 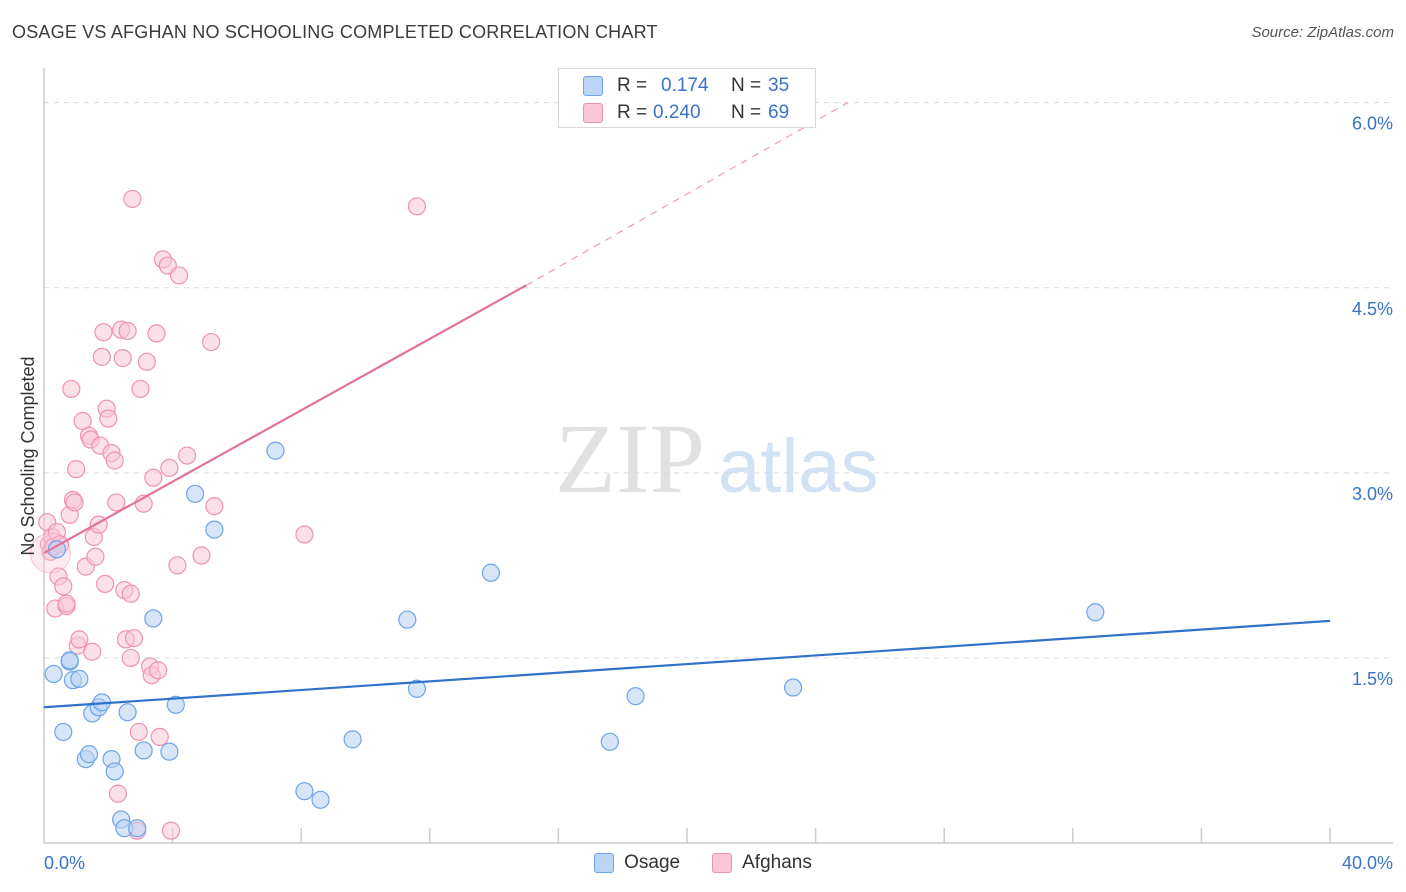 I want to click on legend-label-osage: Osage, so click(x=652, y=862).